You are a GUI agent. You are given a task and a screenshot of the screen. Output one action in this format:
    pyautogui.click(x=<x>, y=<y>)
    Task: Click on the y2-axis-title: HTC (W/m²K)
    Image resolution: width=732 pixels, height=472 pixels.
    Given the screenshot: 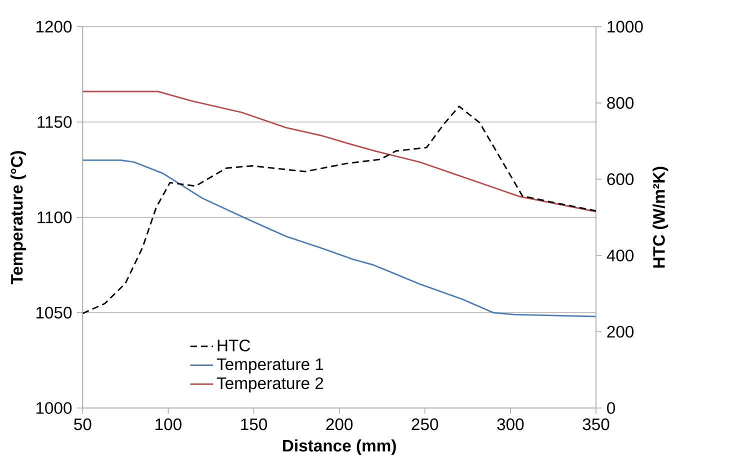 What is the action you would take?
    pyautogui.click(x=660, y=217)
    